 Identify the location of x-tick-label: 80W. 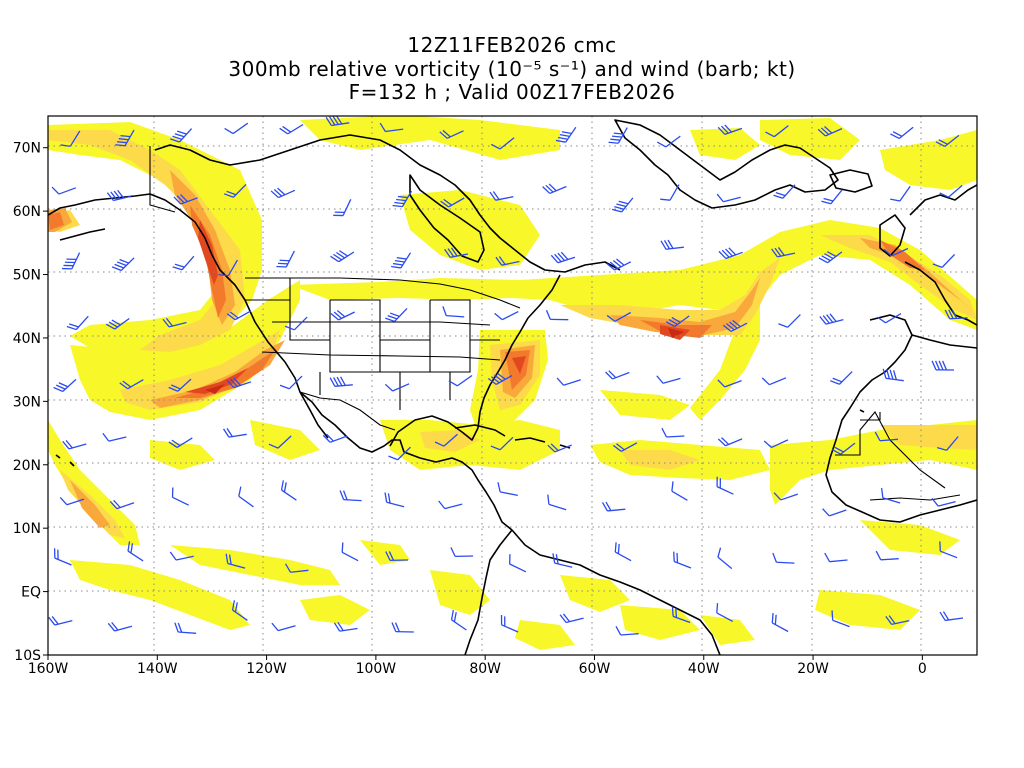
(485, 669).